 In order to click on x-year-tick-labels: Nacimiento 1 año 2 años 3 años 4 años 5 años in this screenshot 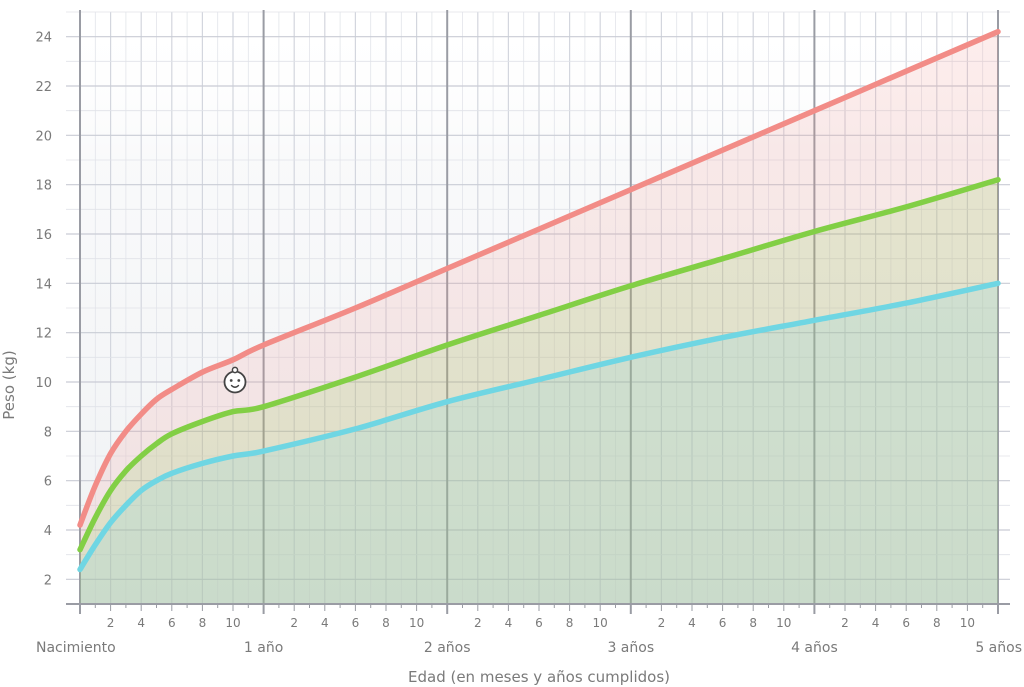, I will do `click(529, 648)`.